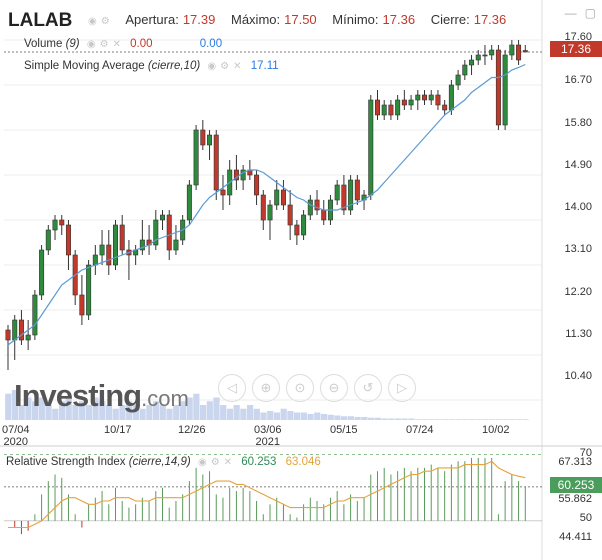  Describe the element at coordinates (585, 453) in the screenshot. I see `rsi-axis-label: 70` at that location.